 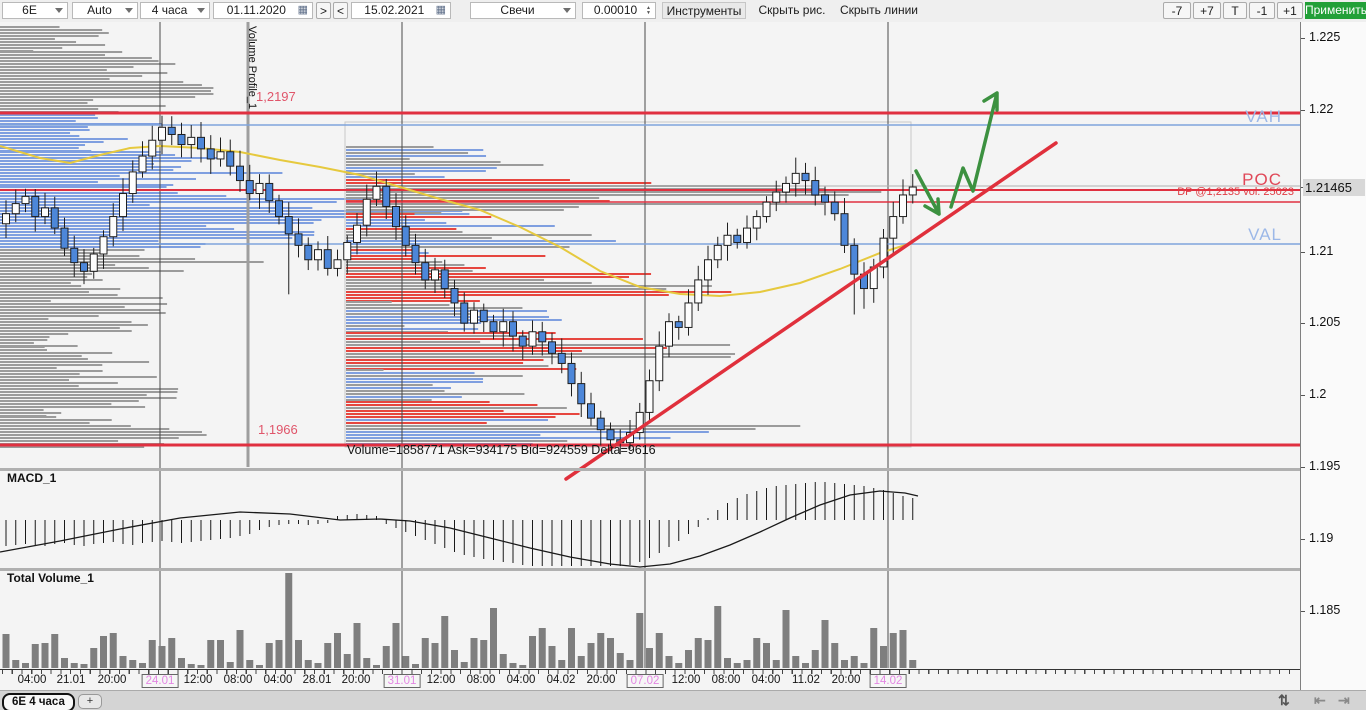 I want to click on date-to-field: 15.02.2021 ▦, so click(x=401, y=10).